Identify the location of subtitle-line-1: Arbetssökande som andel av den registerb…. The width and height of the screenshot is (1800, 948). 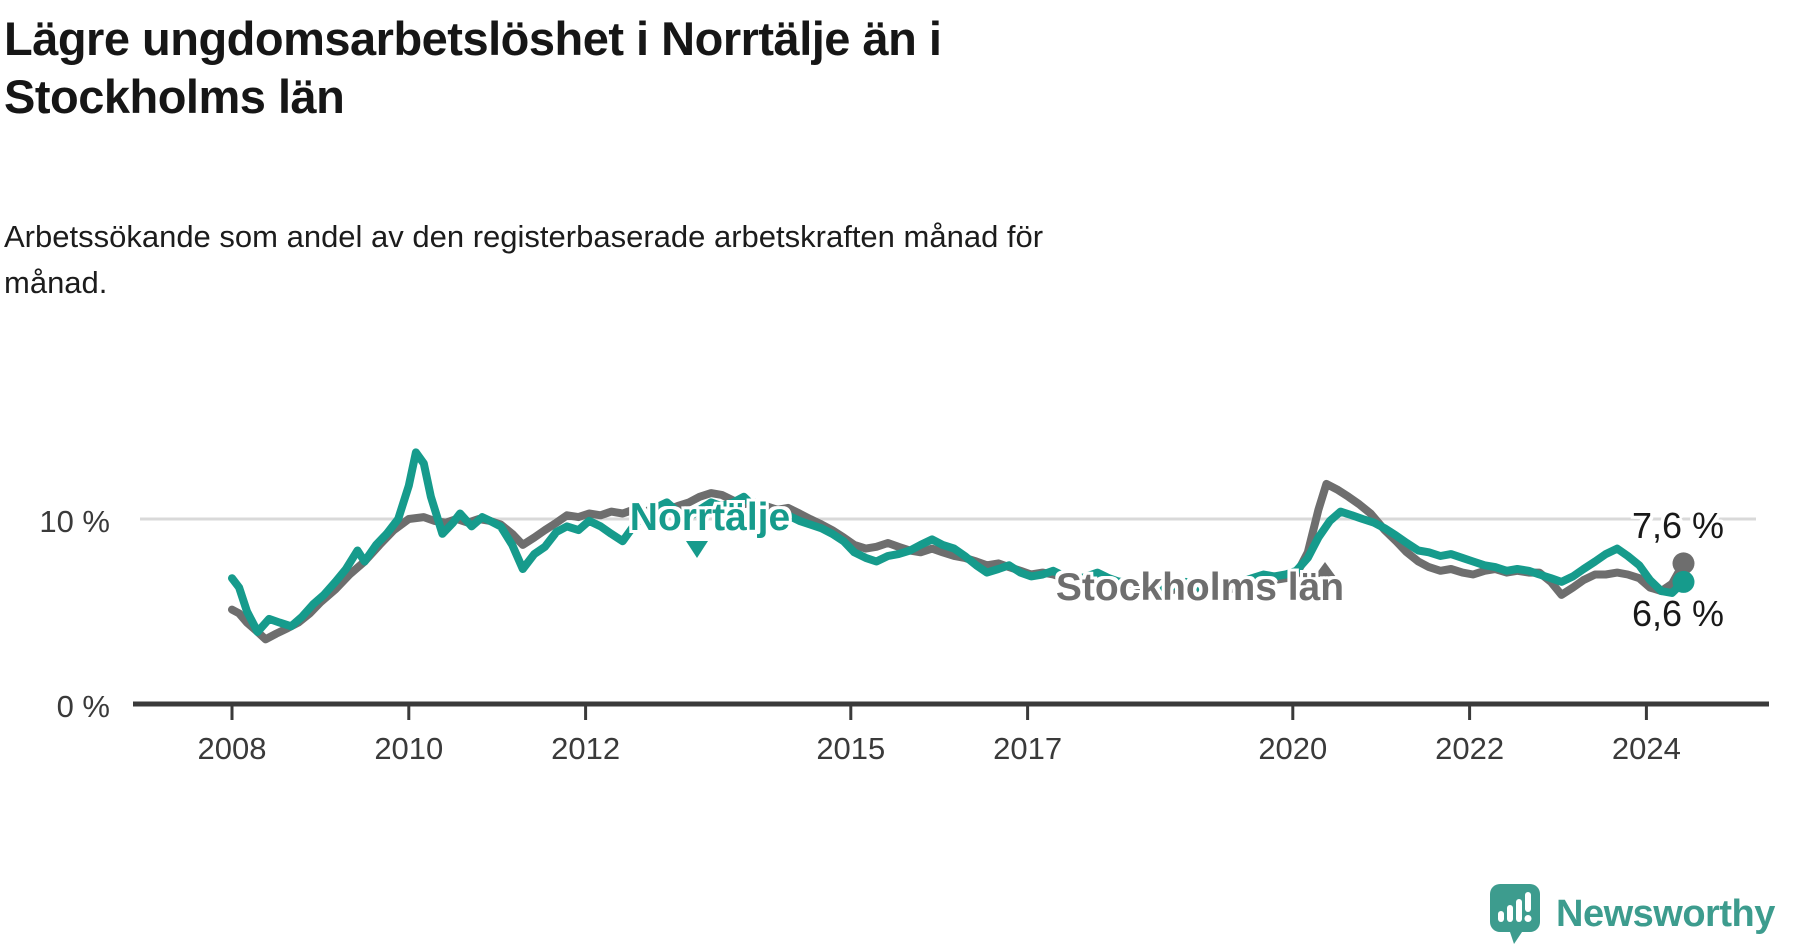
(524, 236).